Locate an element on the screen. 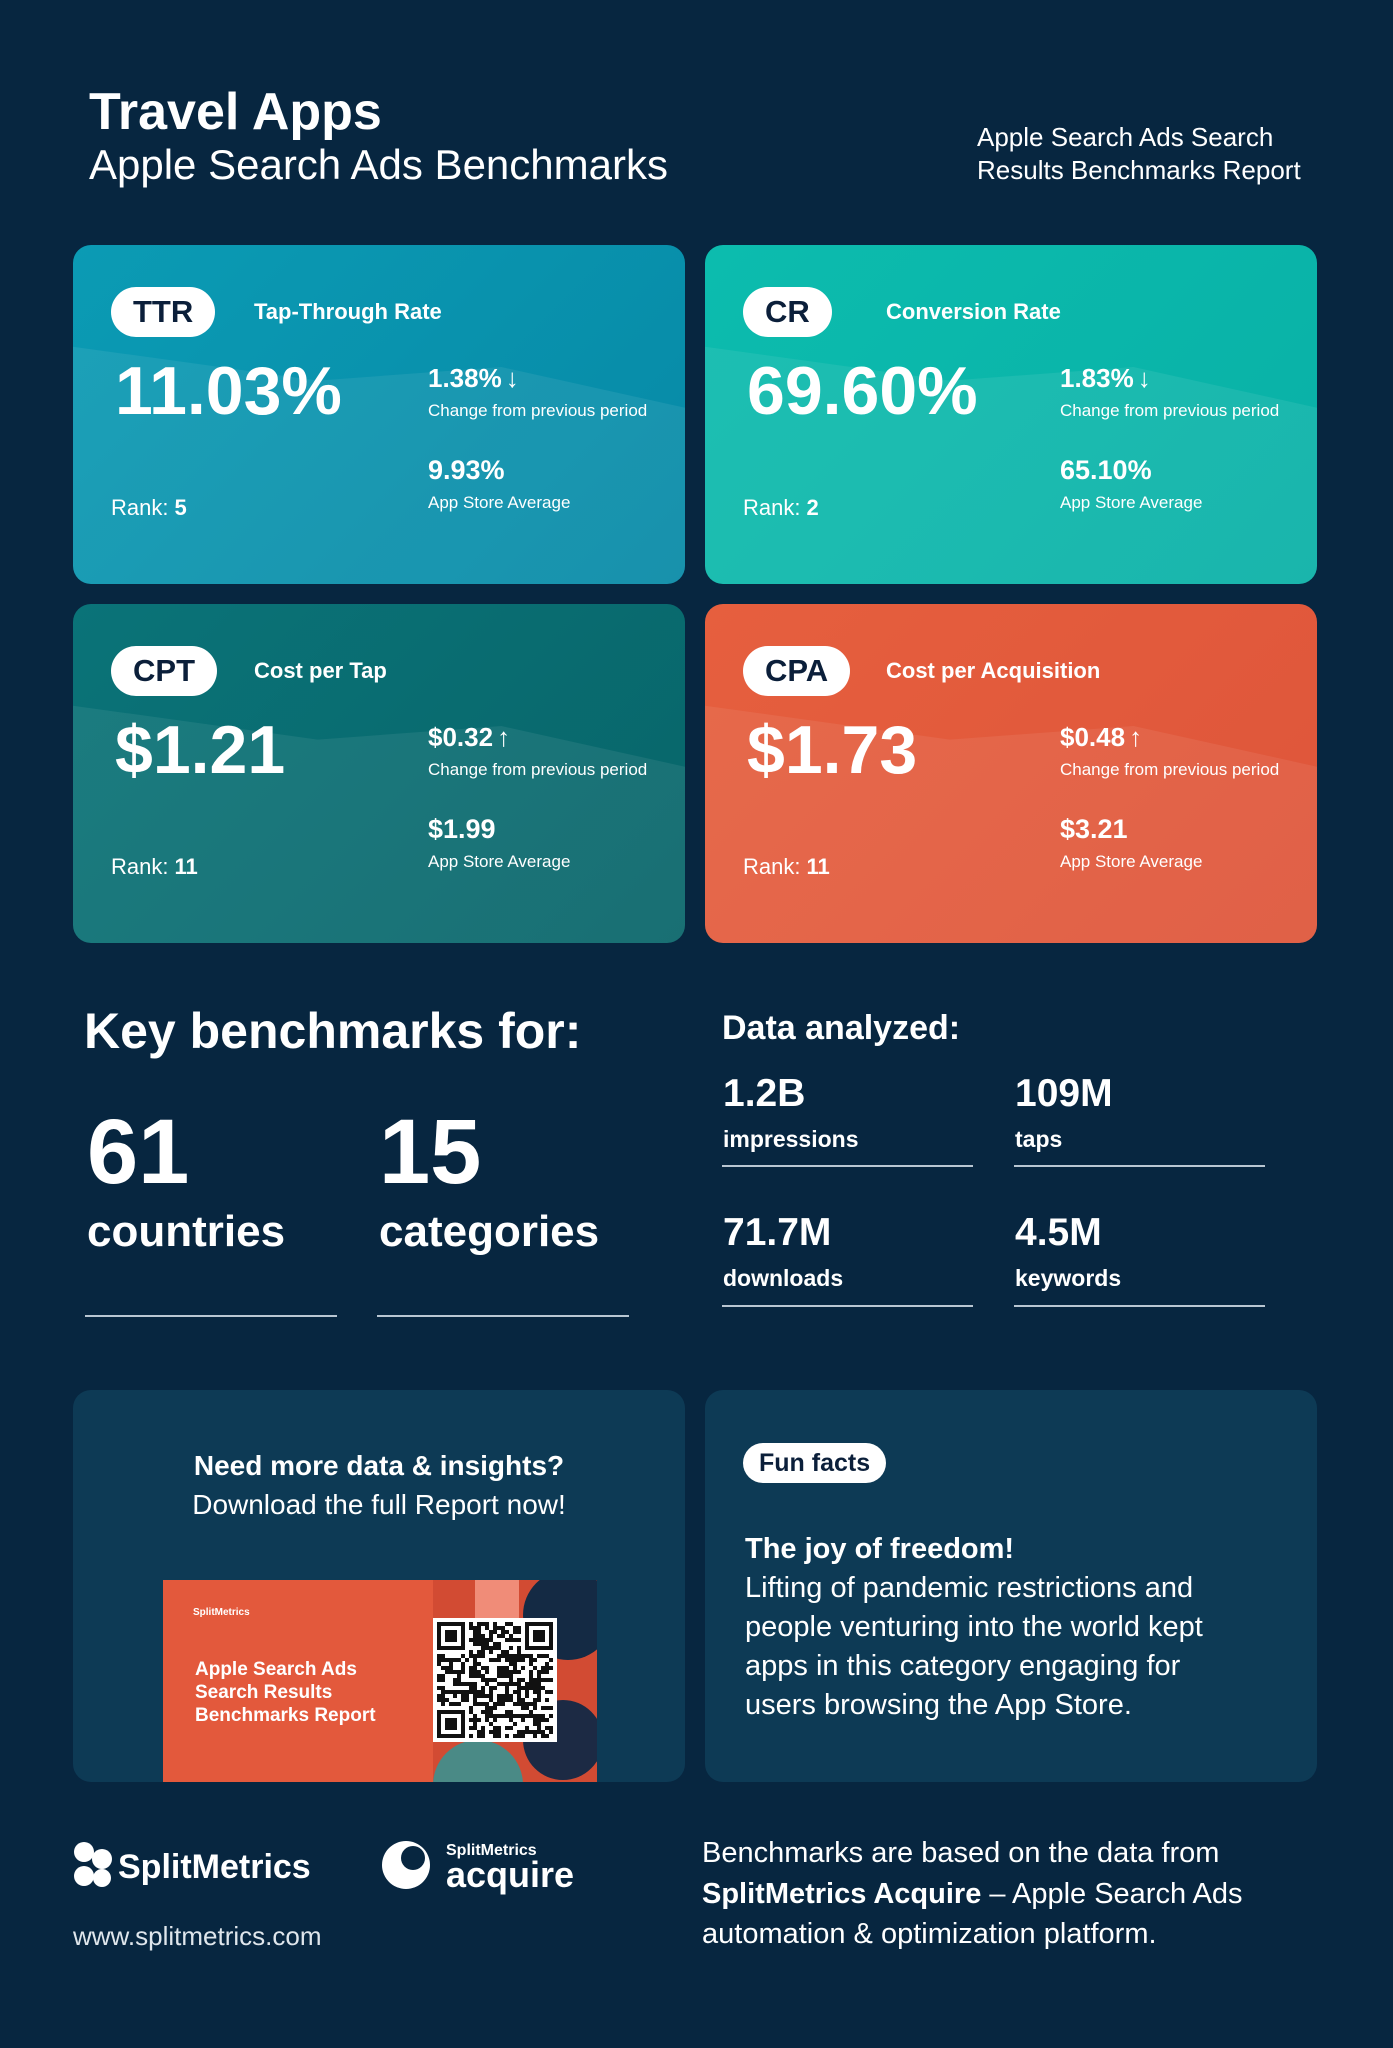 Image resolution: width=1393 pixels, height=2048 pixels. change-arrow: ↑ is located at coordinates (1136, 737).